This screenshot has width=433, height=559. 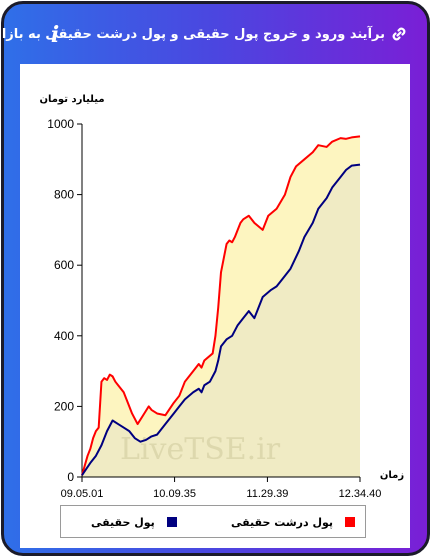 What do you see at coordinates (360, 494) in the screenshot?
I see `x-tick-label: 12.34.40` at bounding box center [360, 494].